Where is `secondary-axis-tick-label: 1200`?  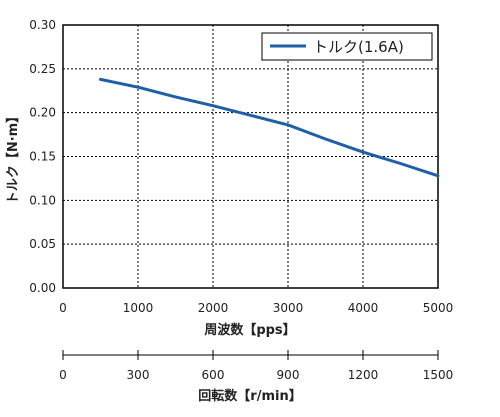 secondary-axis-tick-label: 1200 is located at coordinates (363, 375).